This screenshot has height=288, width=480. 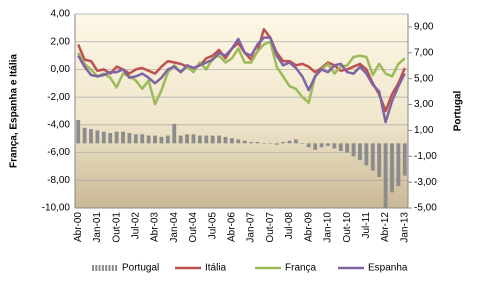 I want to click on x-tick-label: Out-07, so click(x=270, y=227).